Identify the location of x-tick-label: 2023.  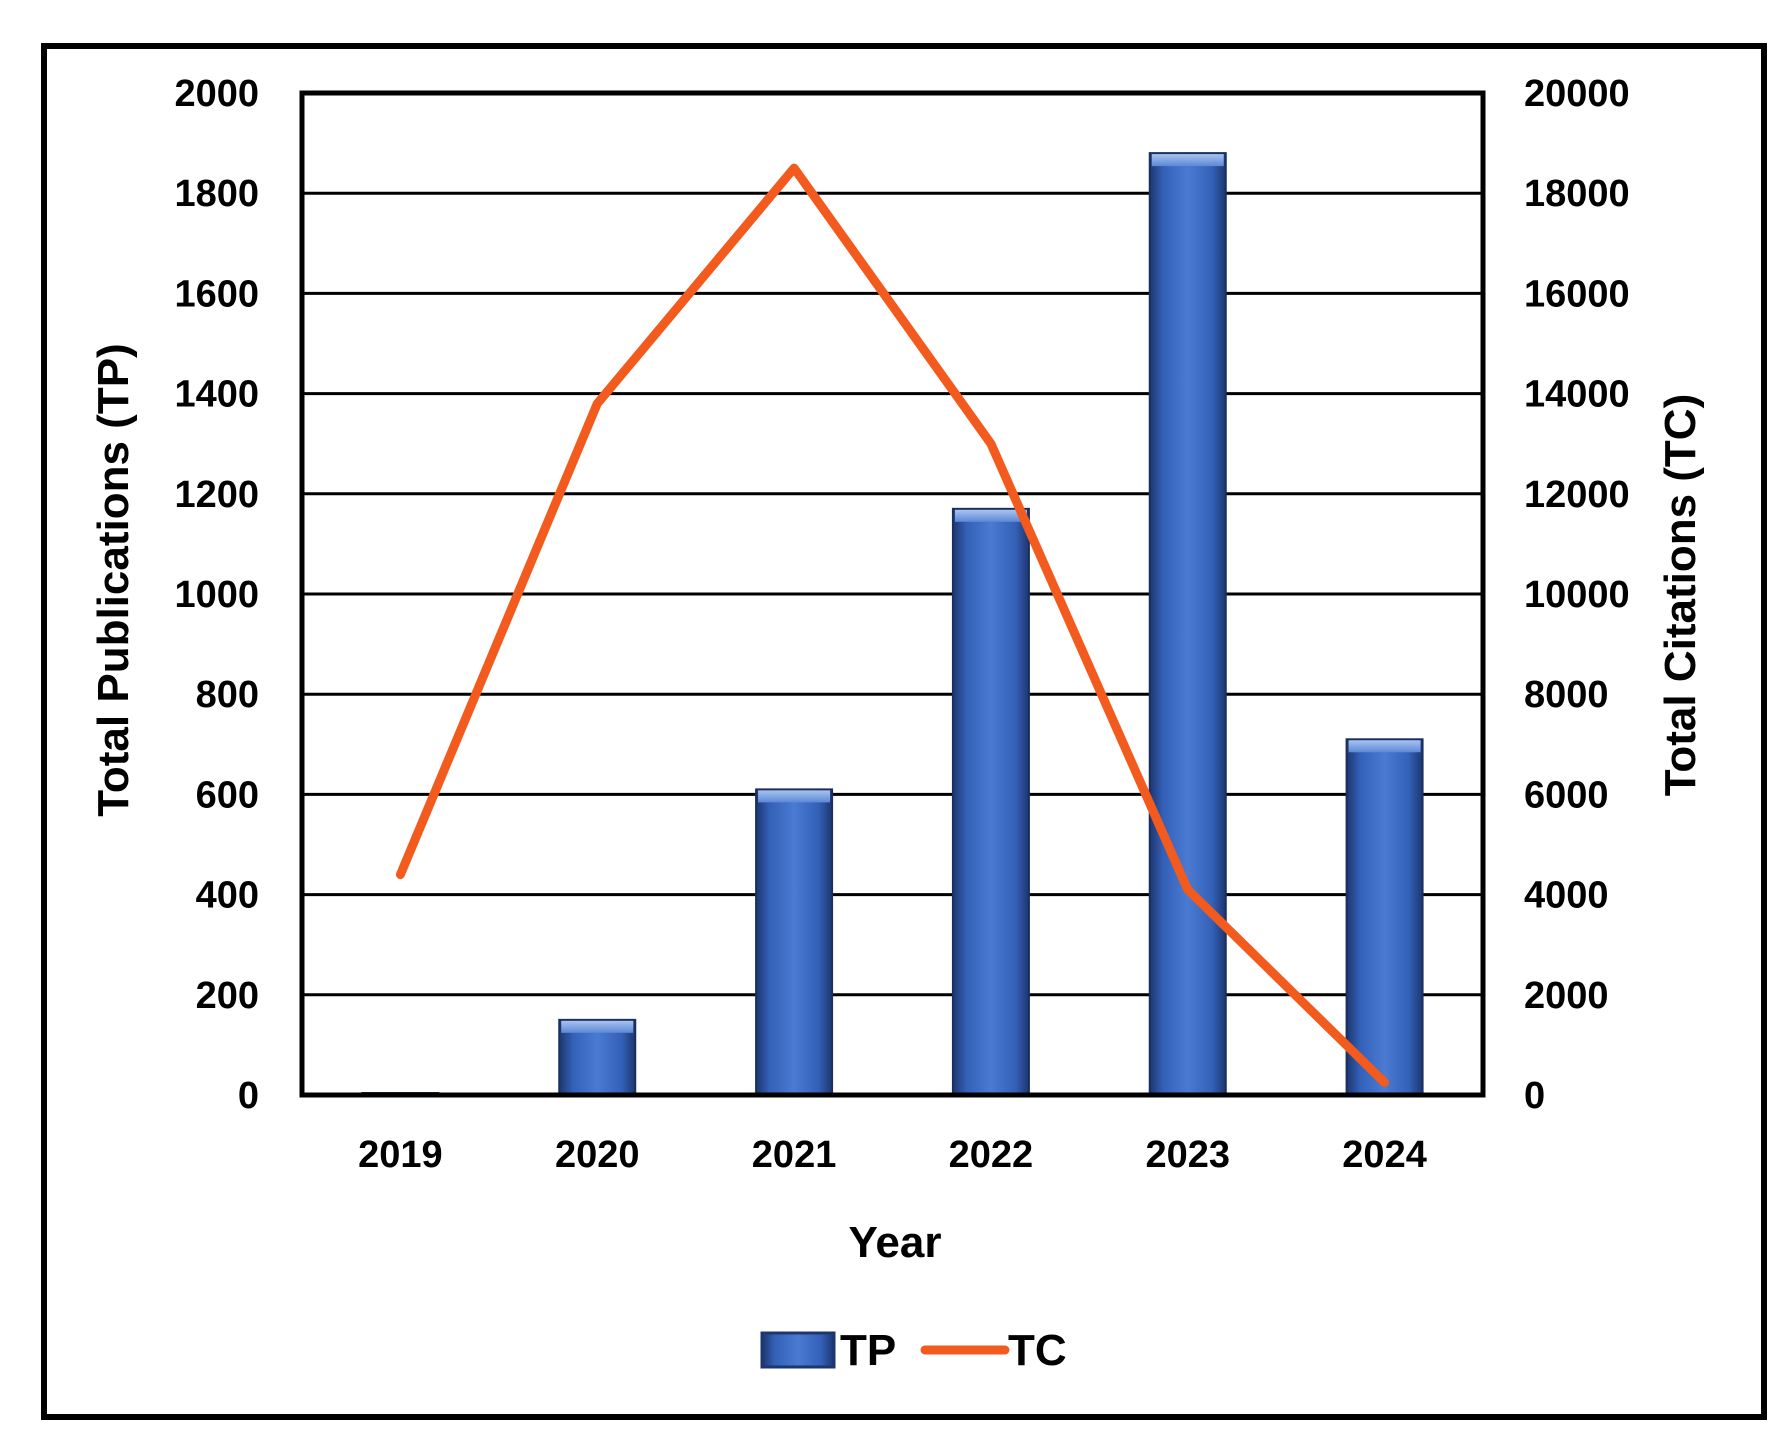
(1187, 1155).